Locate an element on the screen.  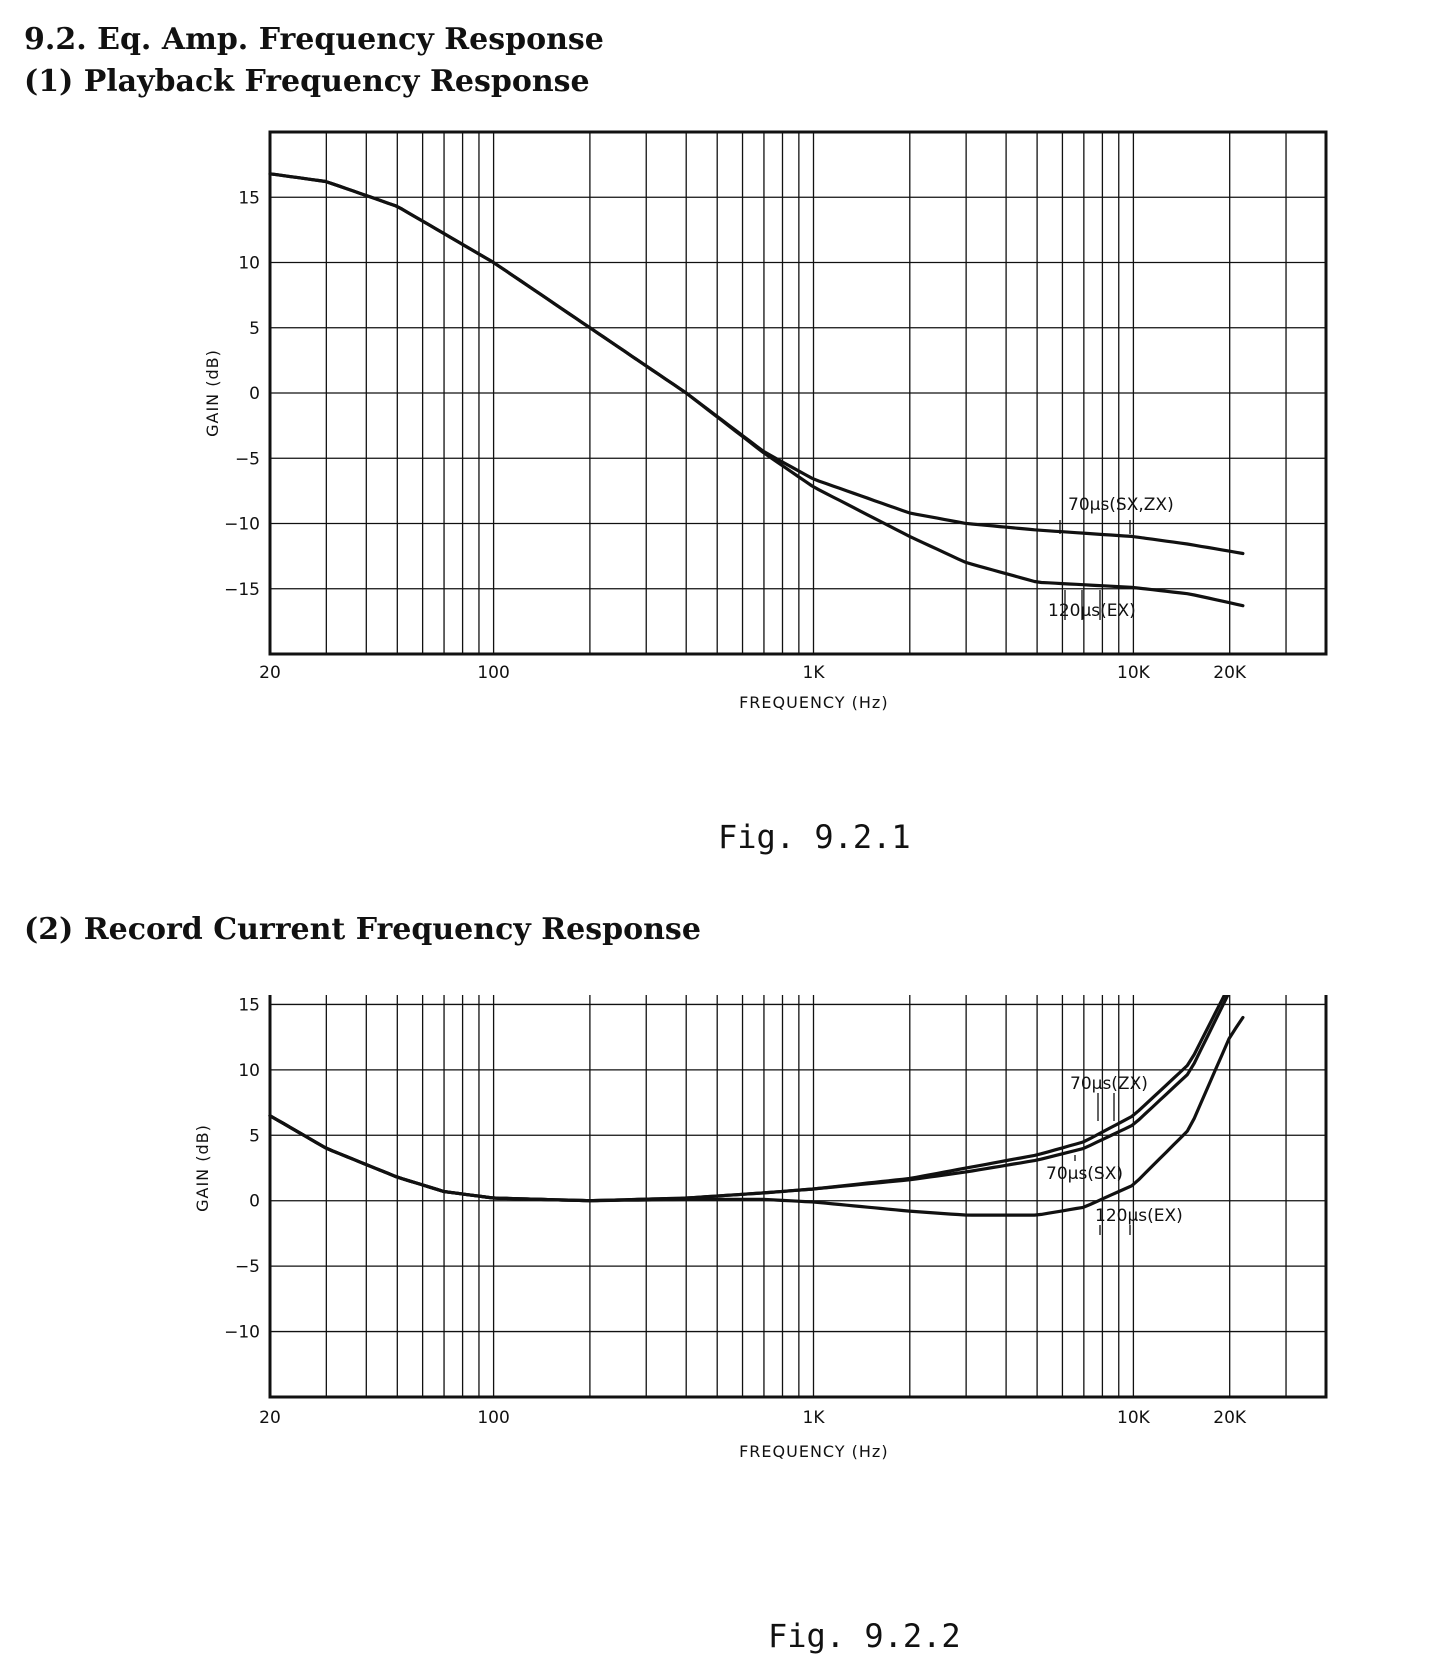
series-label-70-s-zx: 70µs(ZX) is located at coordinates (1109, 1084).